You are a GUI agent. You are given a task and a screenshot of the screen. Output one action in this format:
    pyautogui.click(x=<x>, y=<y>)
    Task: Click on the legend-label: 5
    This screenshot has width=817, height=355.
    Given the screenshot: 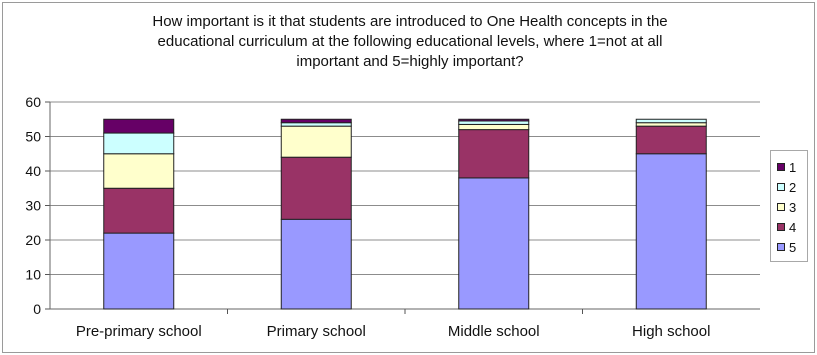 What is the action you would take?
    pyautogui.click(x=793, y=247)
    